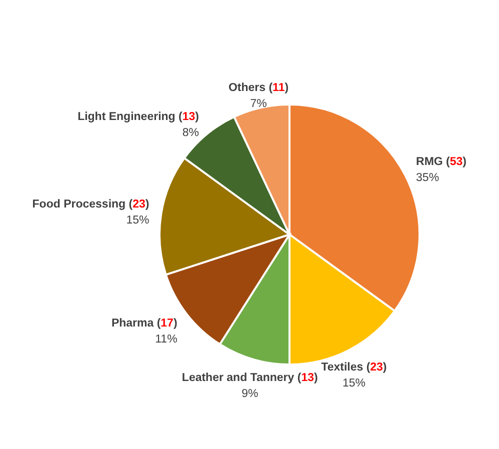  Describe the element at coordinates (144, 323) in the screenshot. I see `slice-label: Pharma (17)` at that location.